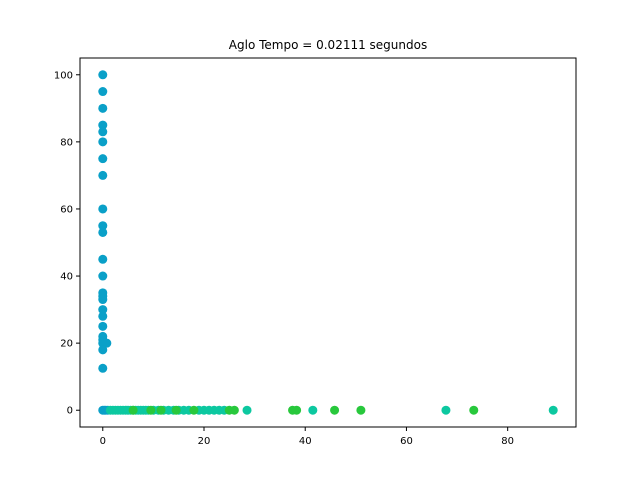  What do you see at coordinates (103, 441) in the screenshot?
I see `x-tick-label: 0` at bounding box center [103, 441].